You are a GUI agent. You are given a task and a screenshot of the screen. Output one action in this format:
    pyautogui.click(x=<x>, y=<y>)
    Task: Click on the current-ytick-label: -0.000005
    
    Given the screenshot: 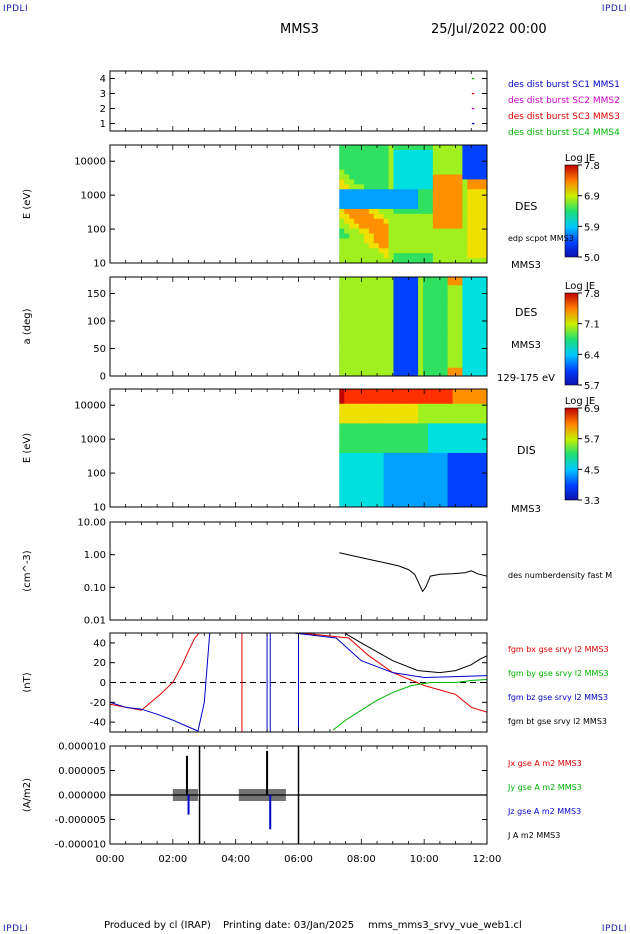 What is the action you would take?
    pyautogui.click(x=80, y=820)
    